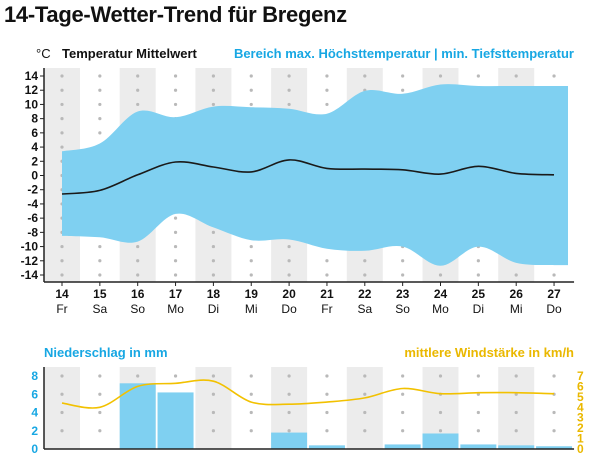 This screenshot has width=591, height=461. Describe the element at coordinates (580, 449) in the screenshot. I see `wind-y-tick-label: 0` at that location.